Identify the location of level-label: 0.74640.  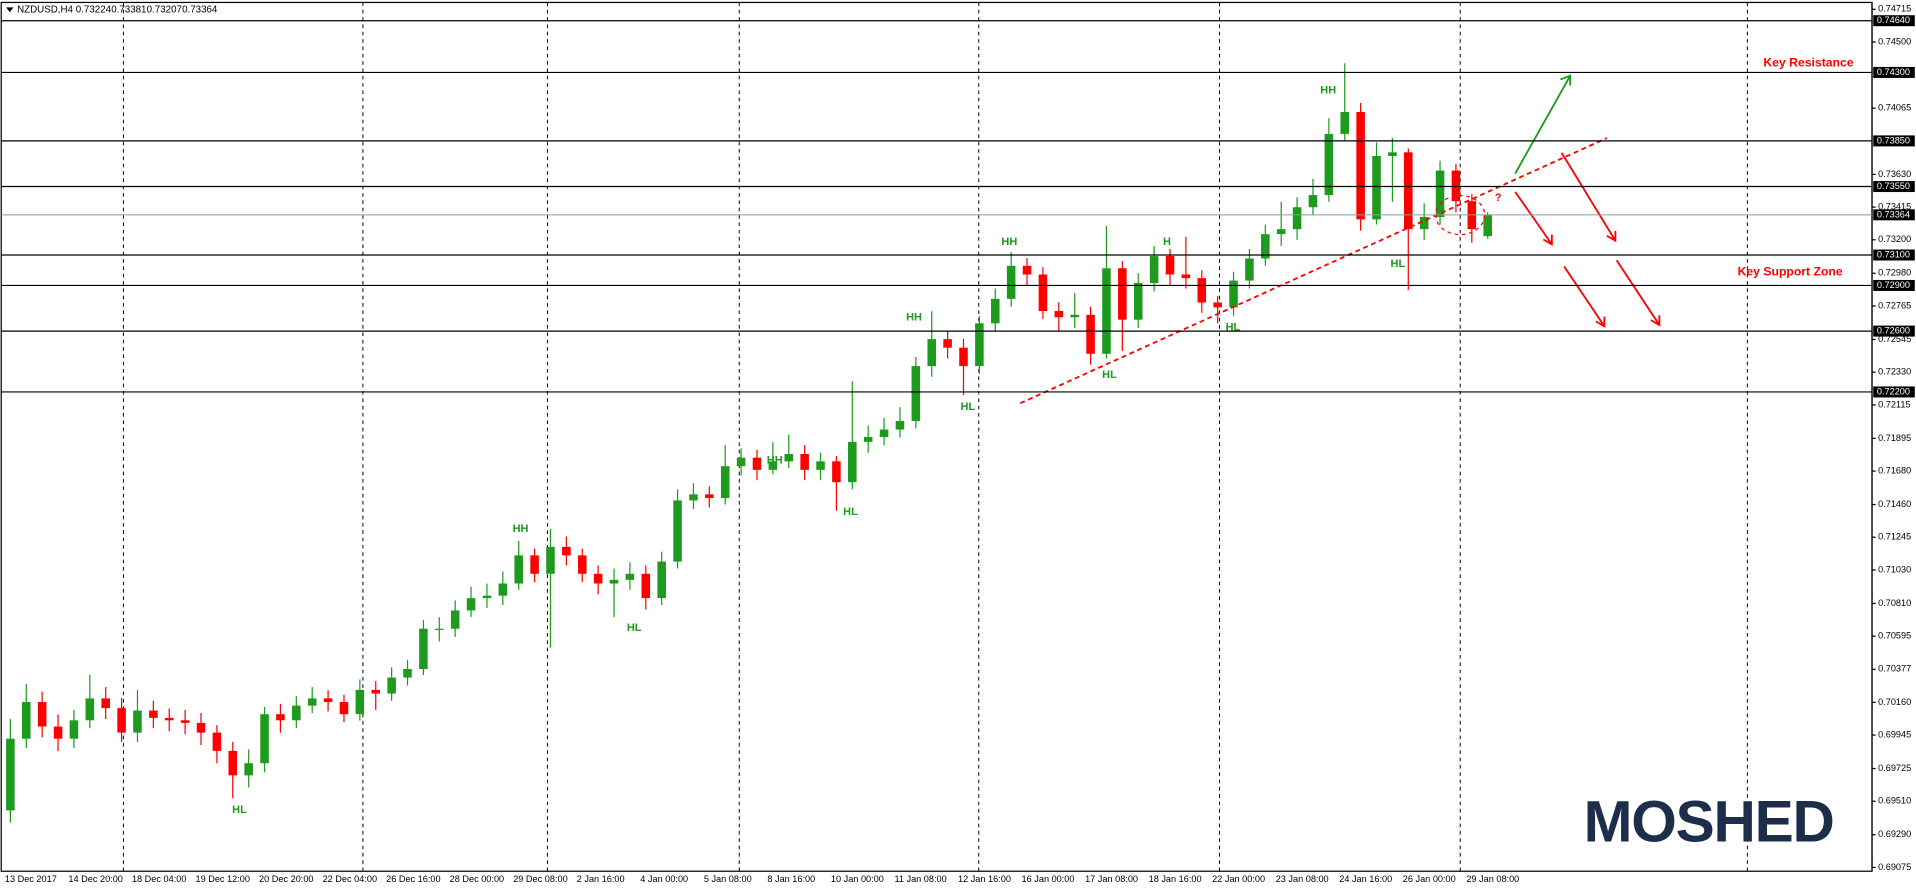
(1893, 20).